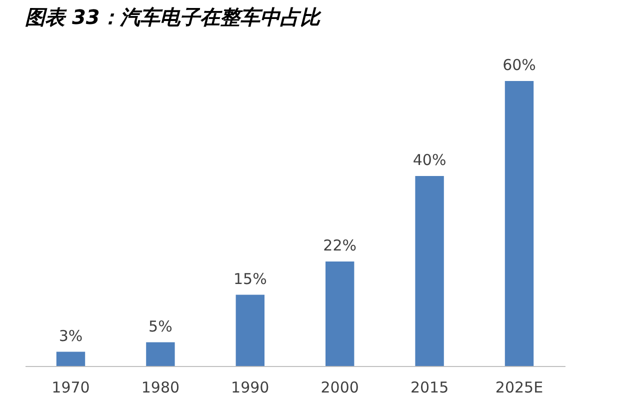  Describe the element at coordinates (340, 245) in the screenshot. I see `data-label: 22%` at that location.